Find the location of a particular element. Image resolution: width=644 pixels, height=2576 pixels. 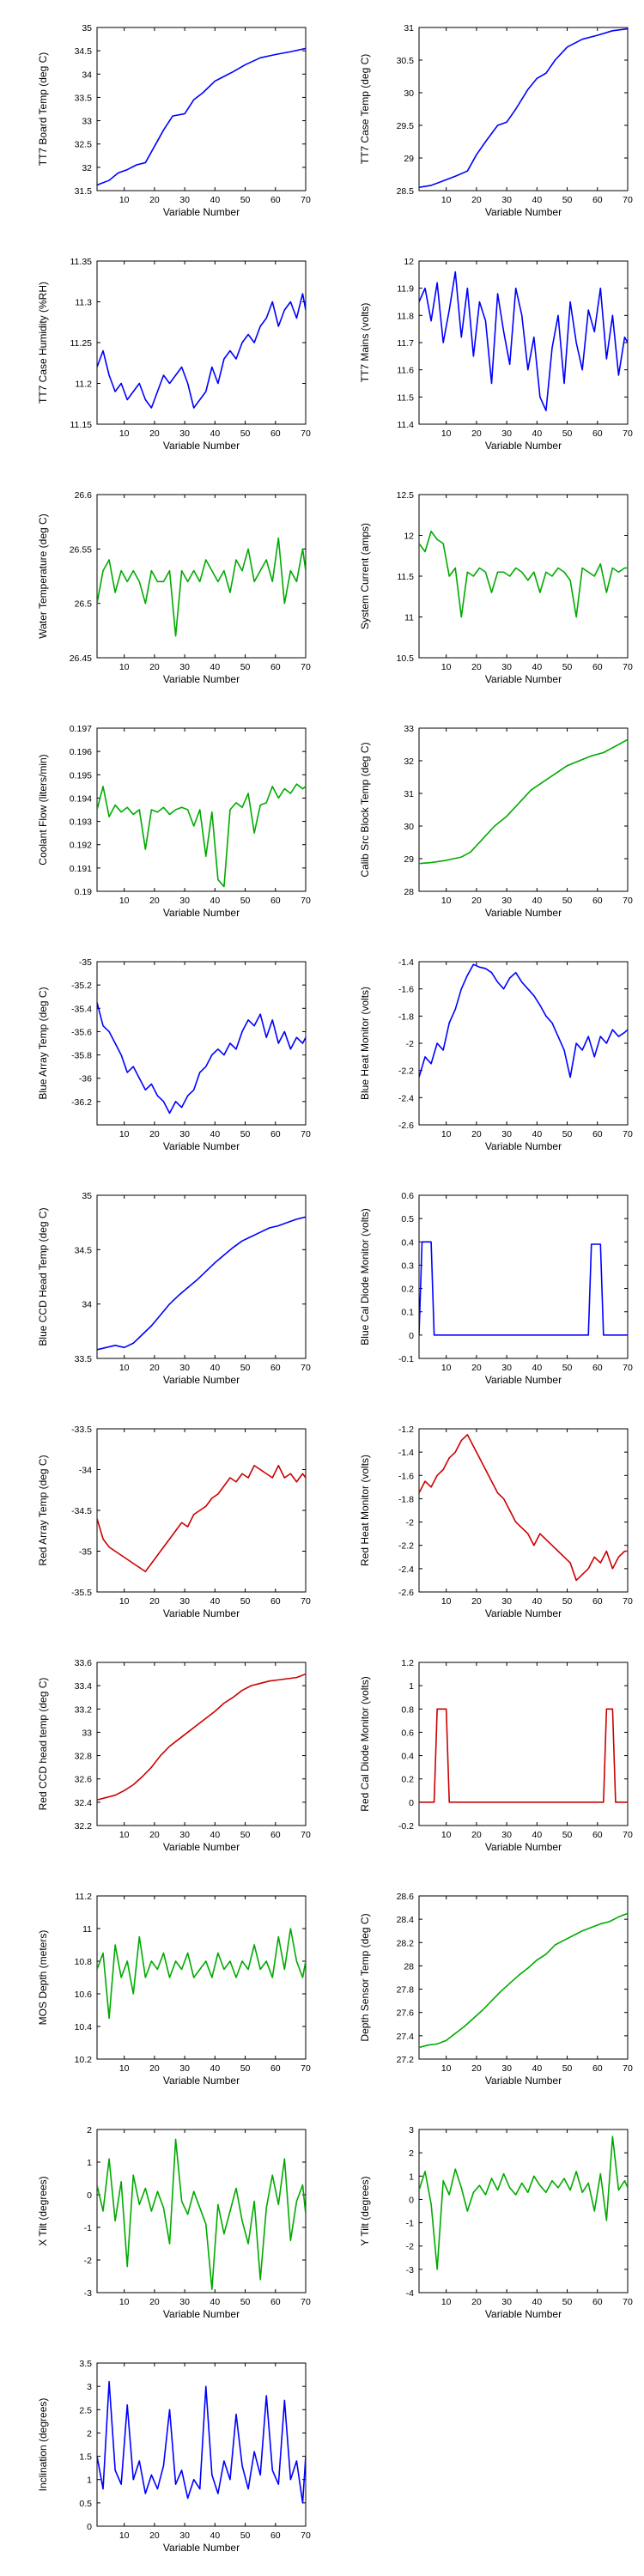

y-tick-label: 1.2 is located at coordinates (408, 1663).